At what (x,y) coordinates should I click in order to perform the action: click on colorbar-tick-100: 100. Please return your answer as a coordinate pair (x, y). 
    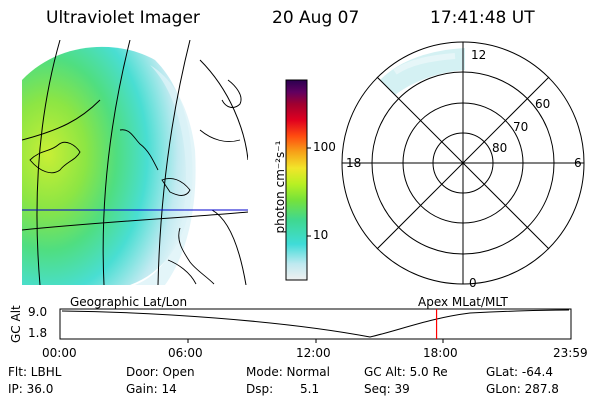
    Looking at the image, I should click on (324, 147).